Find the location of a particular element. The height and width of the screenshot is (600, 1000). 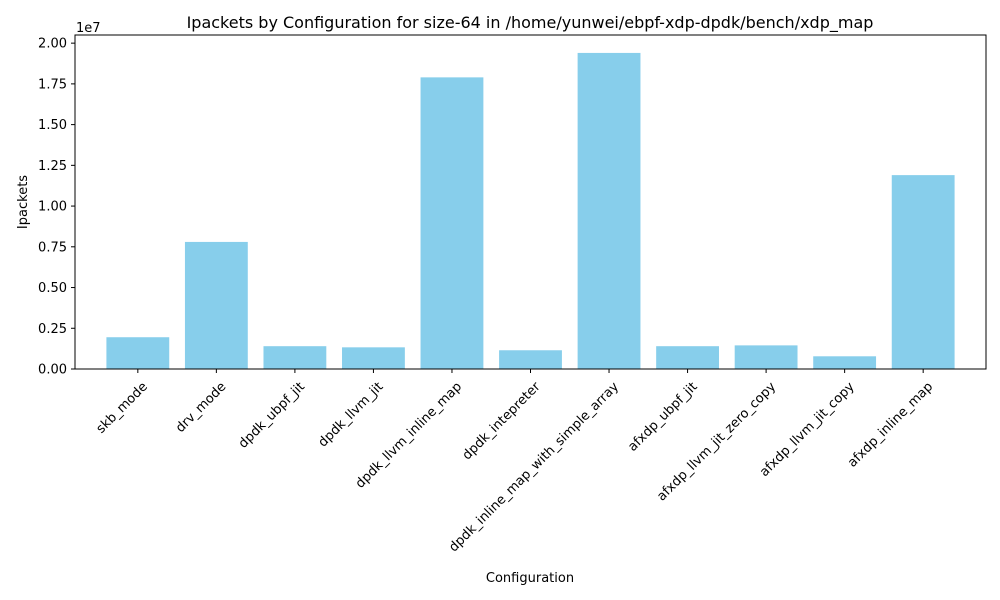

x-tick-label: dpdk_ubpf_jit is located at coordinates (272, 415).